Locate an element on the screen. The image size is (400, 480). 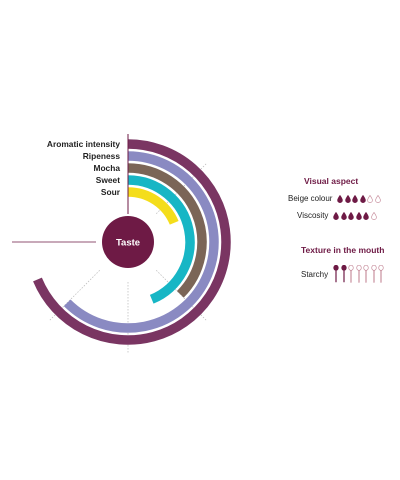
visual-aspect-title: Visual aspect is located at coordinates (331, 181).